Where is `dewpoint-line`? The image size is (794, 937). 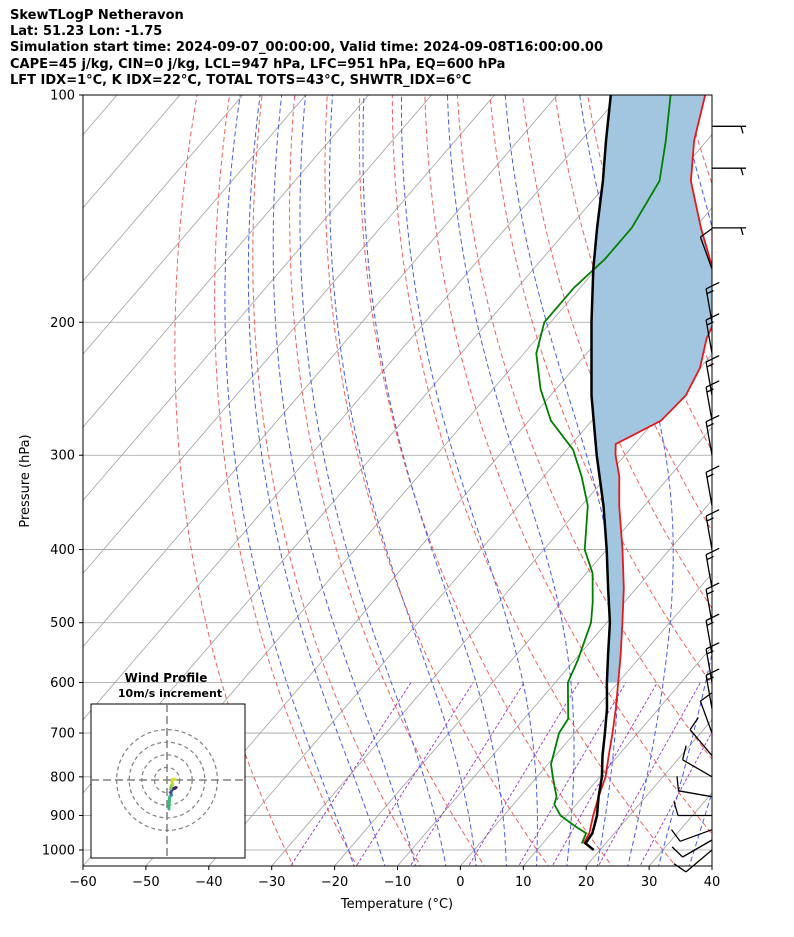 dewpoint-line is located at coordinates (603, 469).